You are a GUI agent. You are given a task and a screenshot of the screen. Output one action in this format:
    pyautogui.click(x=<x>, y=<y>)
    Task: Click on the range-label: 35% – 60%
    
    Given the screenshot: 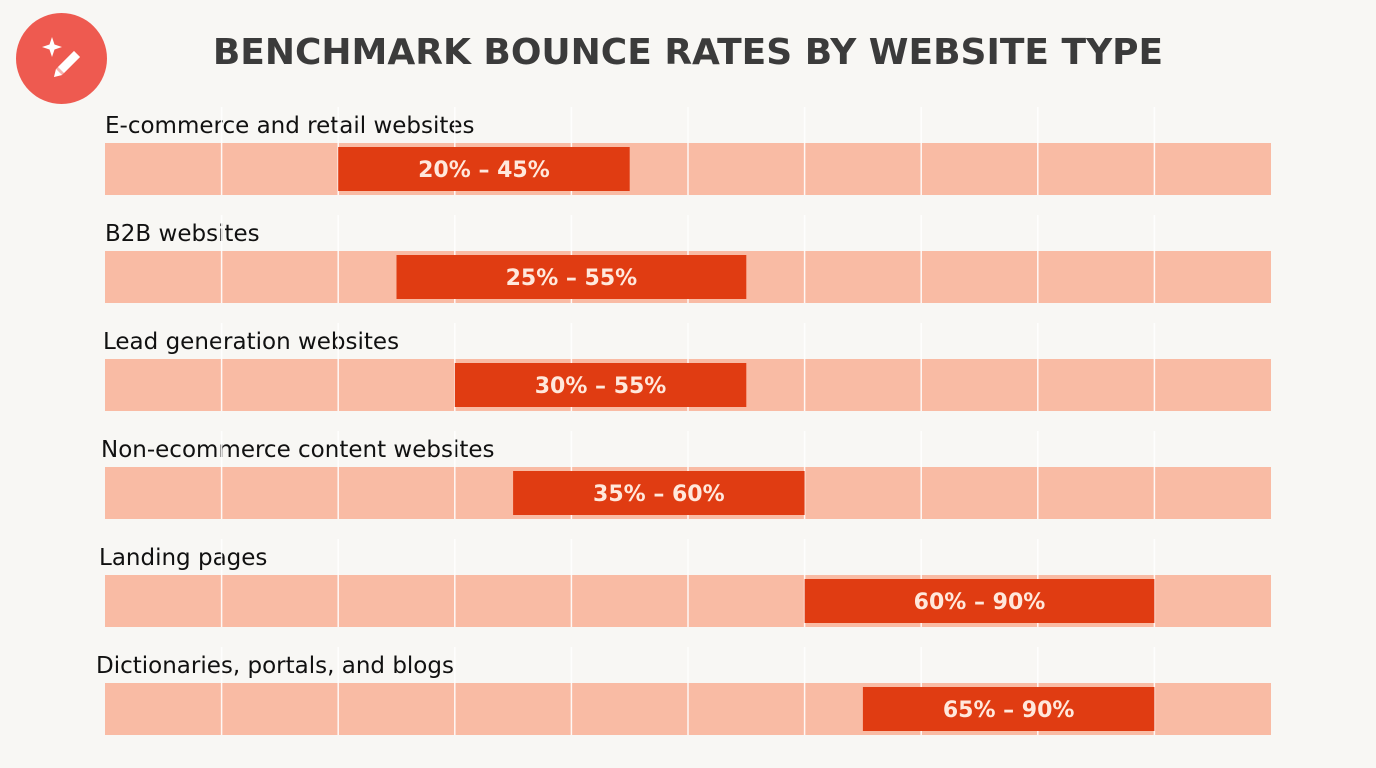 What is the action you would take?
    pyautogui.click(x=659, y=494)
    